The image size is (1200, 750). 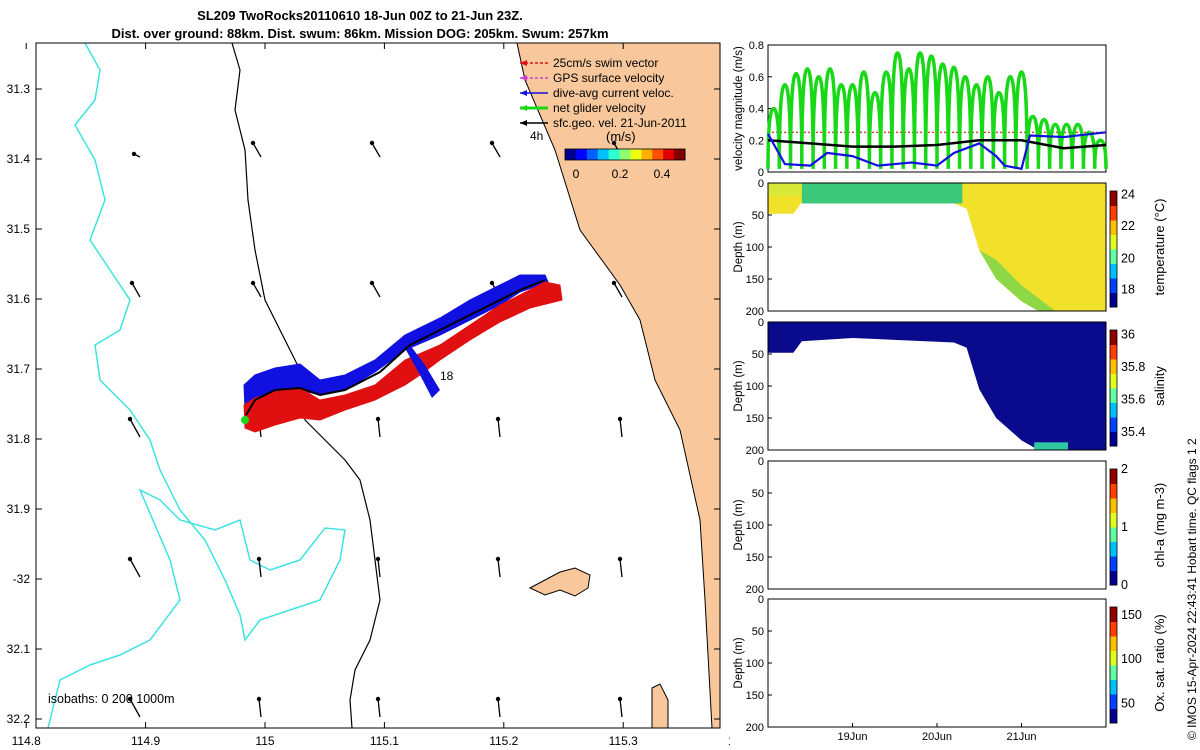 What do you see at coordinates (19, 89) in the screenshot?
I see `lat-tick-label: 31.3` at bounding box center [19, 89].